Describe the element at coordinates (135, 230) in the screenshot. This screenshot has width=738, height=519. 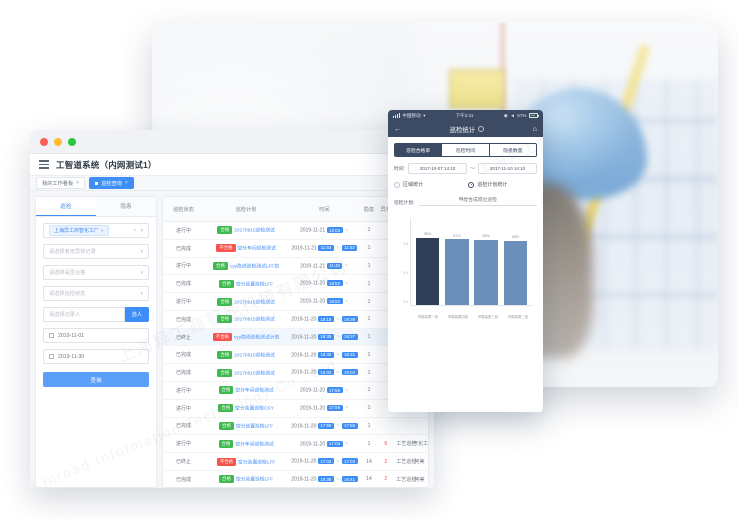
I see `clear-icon: ×` at that location.